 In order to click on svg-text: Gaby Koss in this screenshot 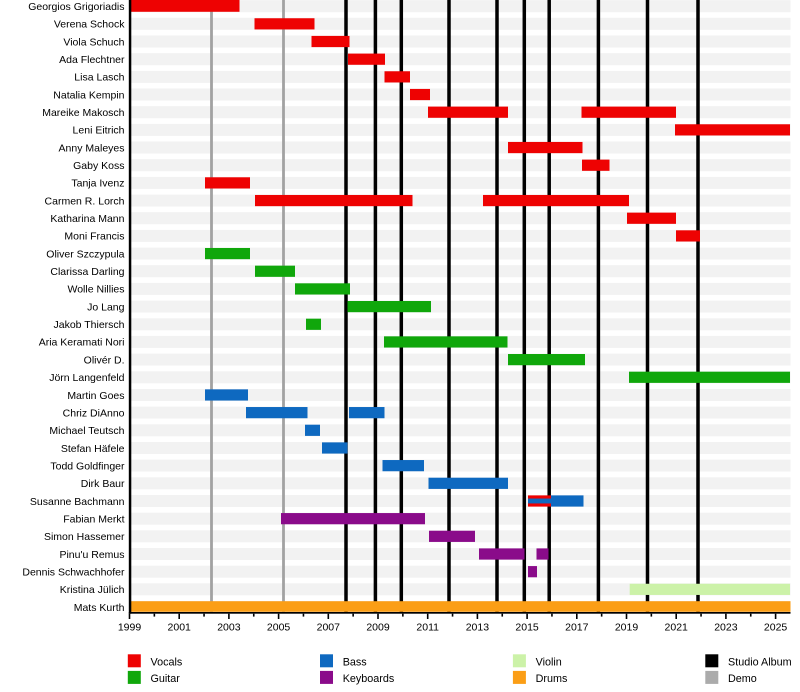, I will do `click(98, 166)`.